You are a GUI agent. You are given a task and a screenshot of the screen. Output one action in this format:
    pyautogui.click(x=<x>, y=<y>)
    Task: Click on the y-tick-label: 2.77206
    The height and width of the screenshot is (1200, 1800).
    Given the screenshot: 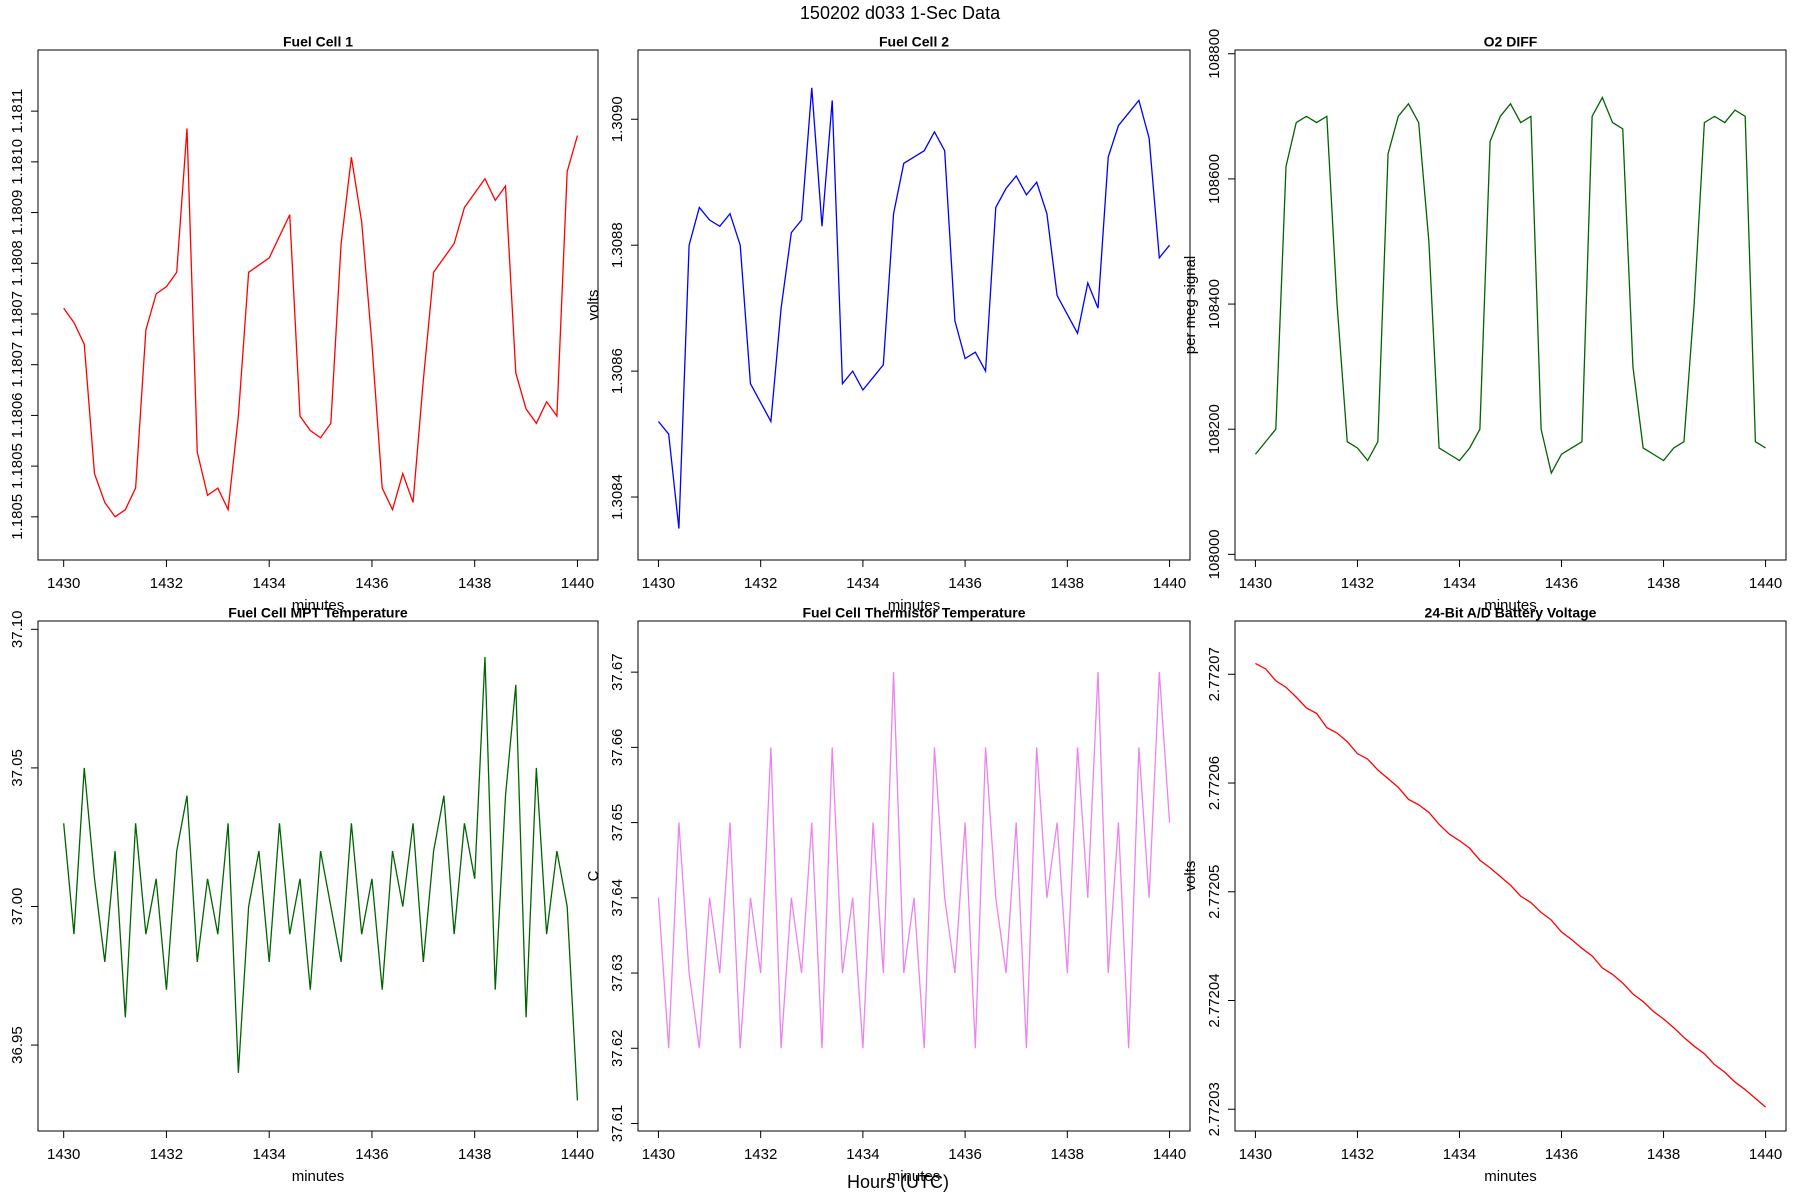 What is the action you would take?
    pyautogui.click(x=1214, y=783)
    